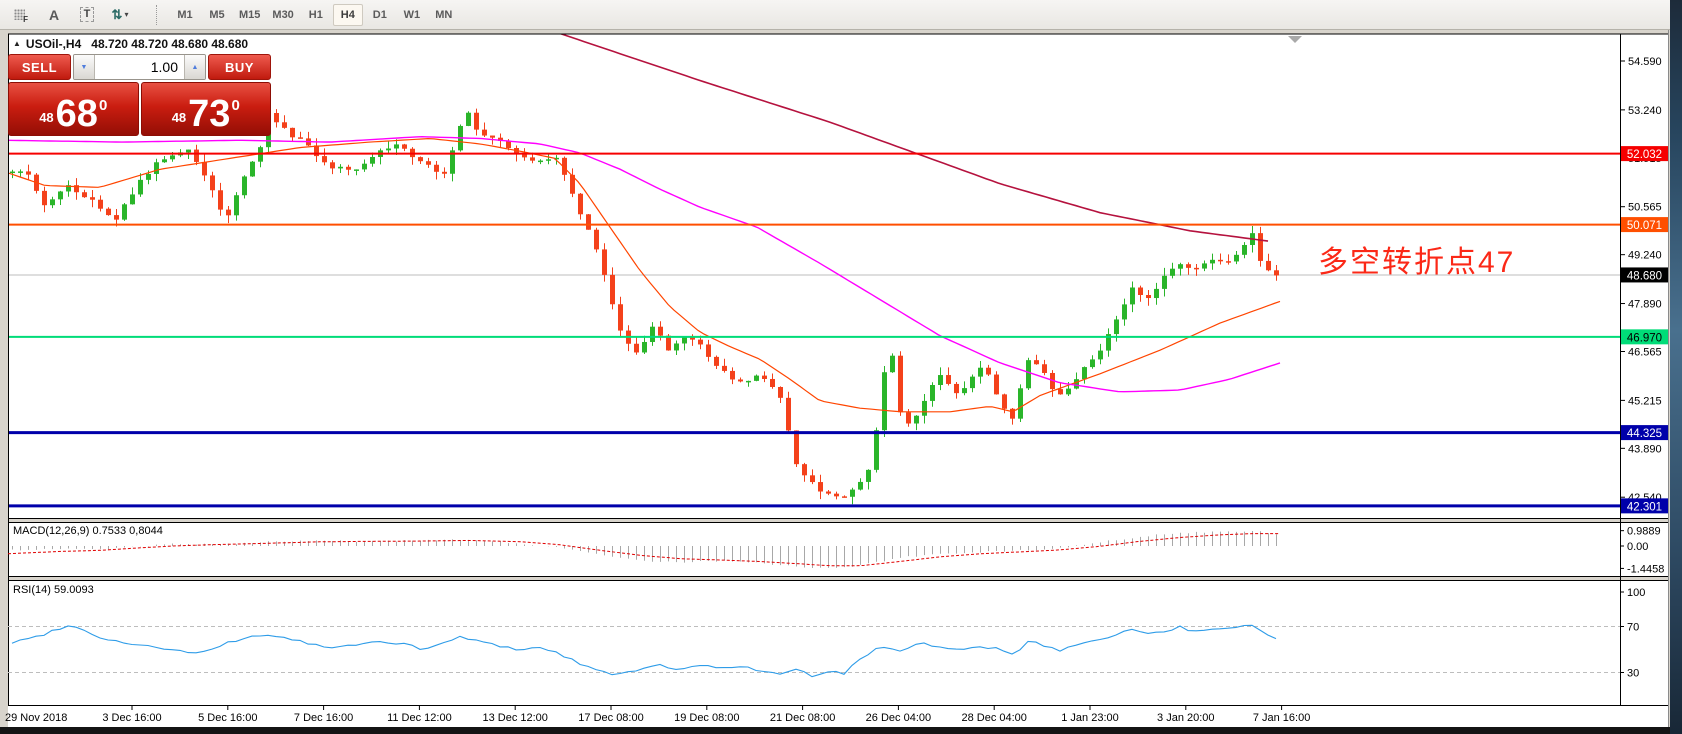 This screenshot has height=734, width=1682. I want to click on chart-title: ▲ USOil-,H4 48.720 48.720 48.680 48.680, so click(130, 44).